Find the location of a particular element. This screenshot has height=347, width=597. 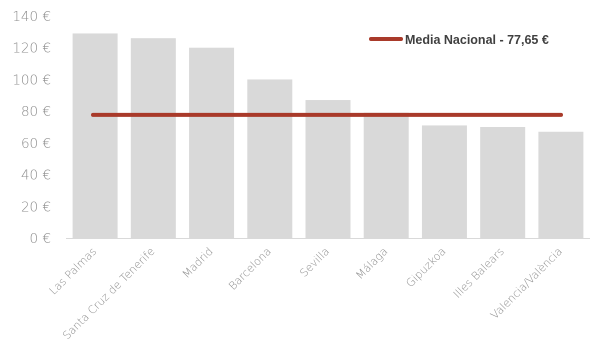

y-tick-label: 60 € is located at coordinates (36, 144).